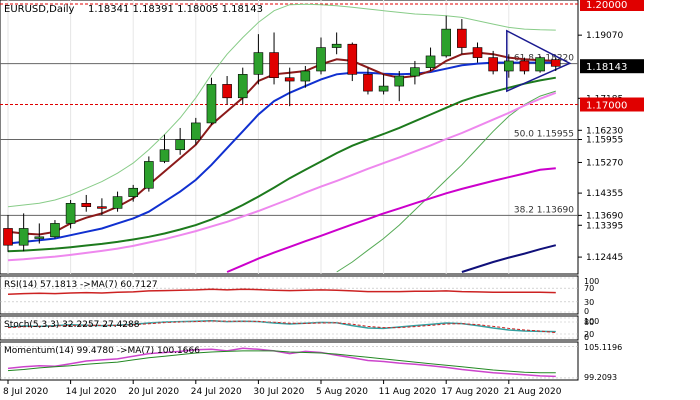 The height and width of the screenshot is (400, 700). Describe the element at coordinates (606, 5) in the screenshot. I see `level-price-text: 1.20000` at that location.